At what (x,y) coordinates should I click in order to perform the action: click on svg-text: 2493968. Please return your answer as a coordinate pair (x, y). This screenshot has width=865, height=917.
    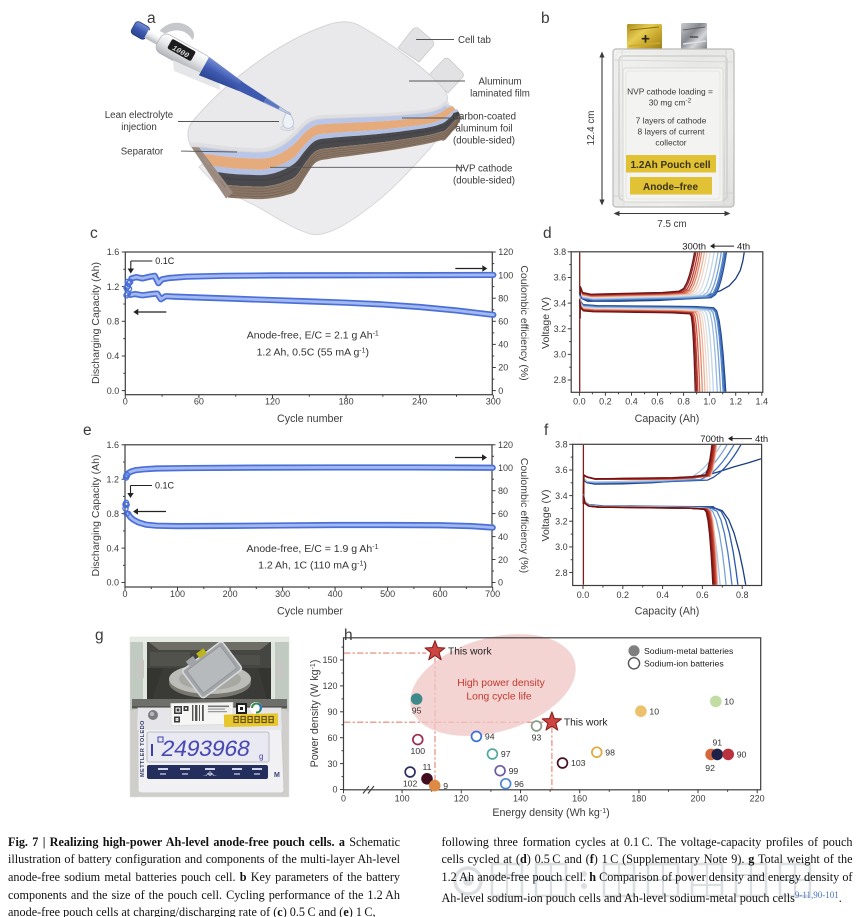
    Looking at the image, I should click on (206, 750).